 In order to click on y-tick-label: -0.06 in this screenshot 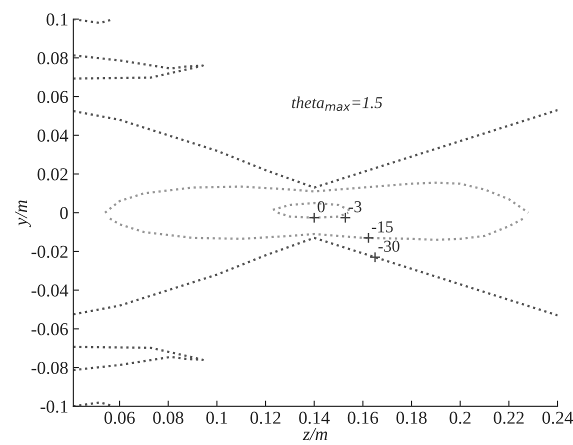, I will do `click(50, 329)`.